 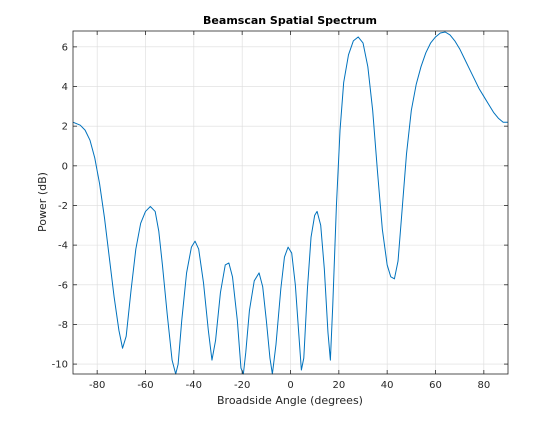 What do you see at coordinates (290, 400) in the screenshot?
I see `x-axis-label: Broadside Angle (degrees)` at bounding box center [290, 400].